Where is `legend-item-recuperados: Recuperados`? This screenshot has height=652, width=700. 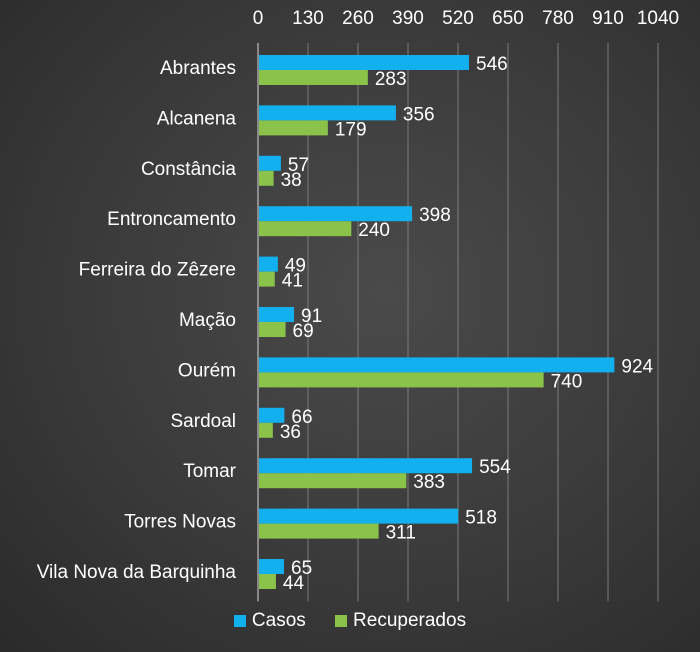 legend-item-recuperados: Recuperados is located at coordinates (400, 621).